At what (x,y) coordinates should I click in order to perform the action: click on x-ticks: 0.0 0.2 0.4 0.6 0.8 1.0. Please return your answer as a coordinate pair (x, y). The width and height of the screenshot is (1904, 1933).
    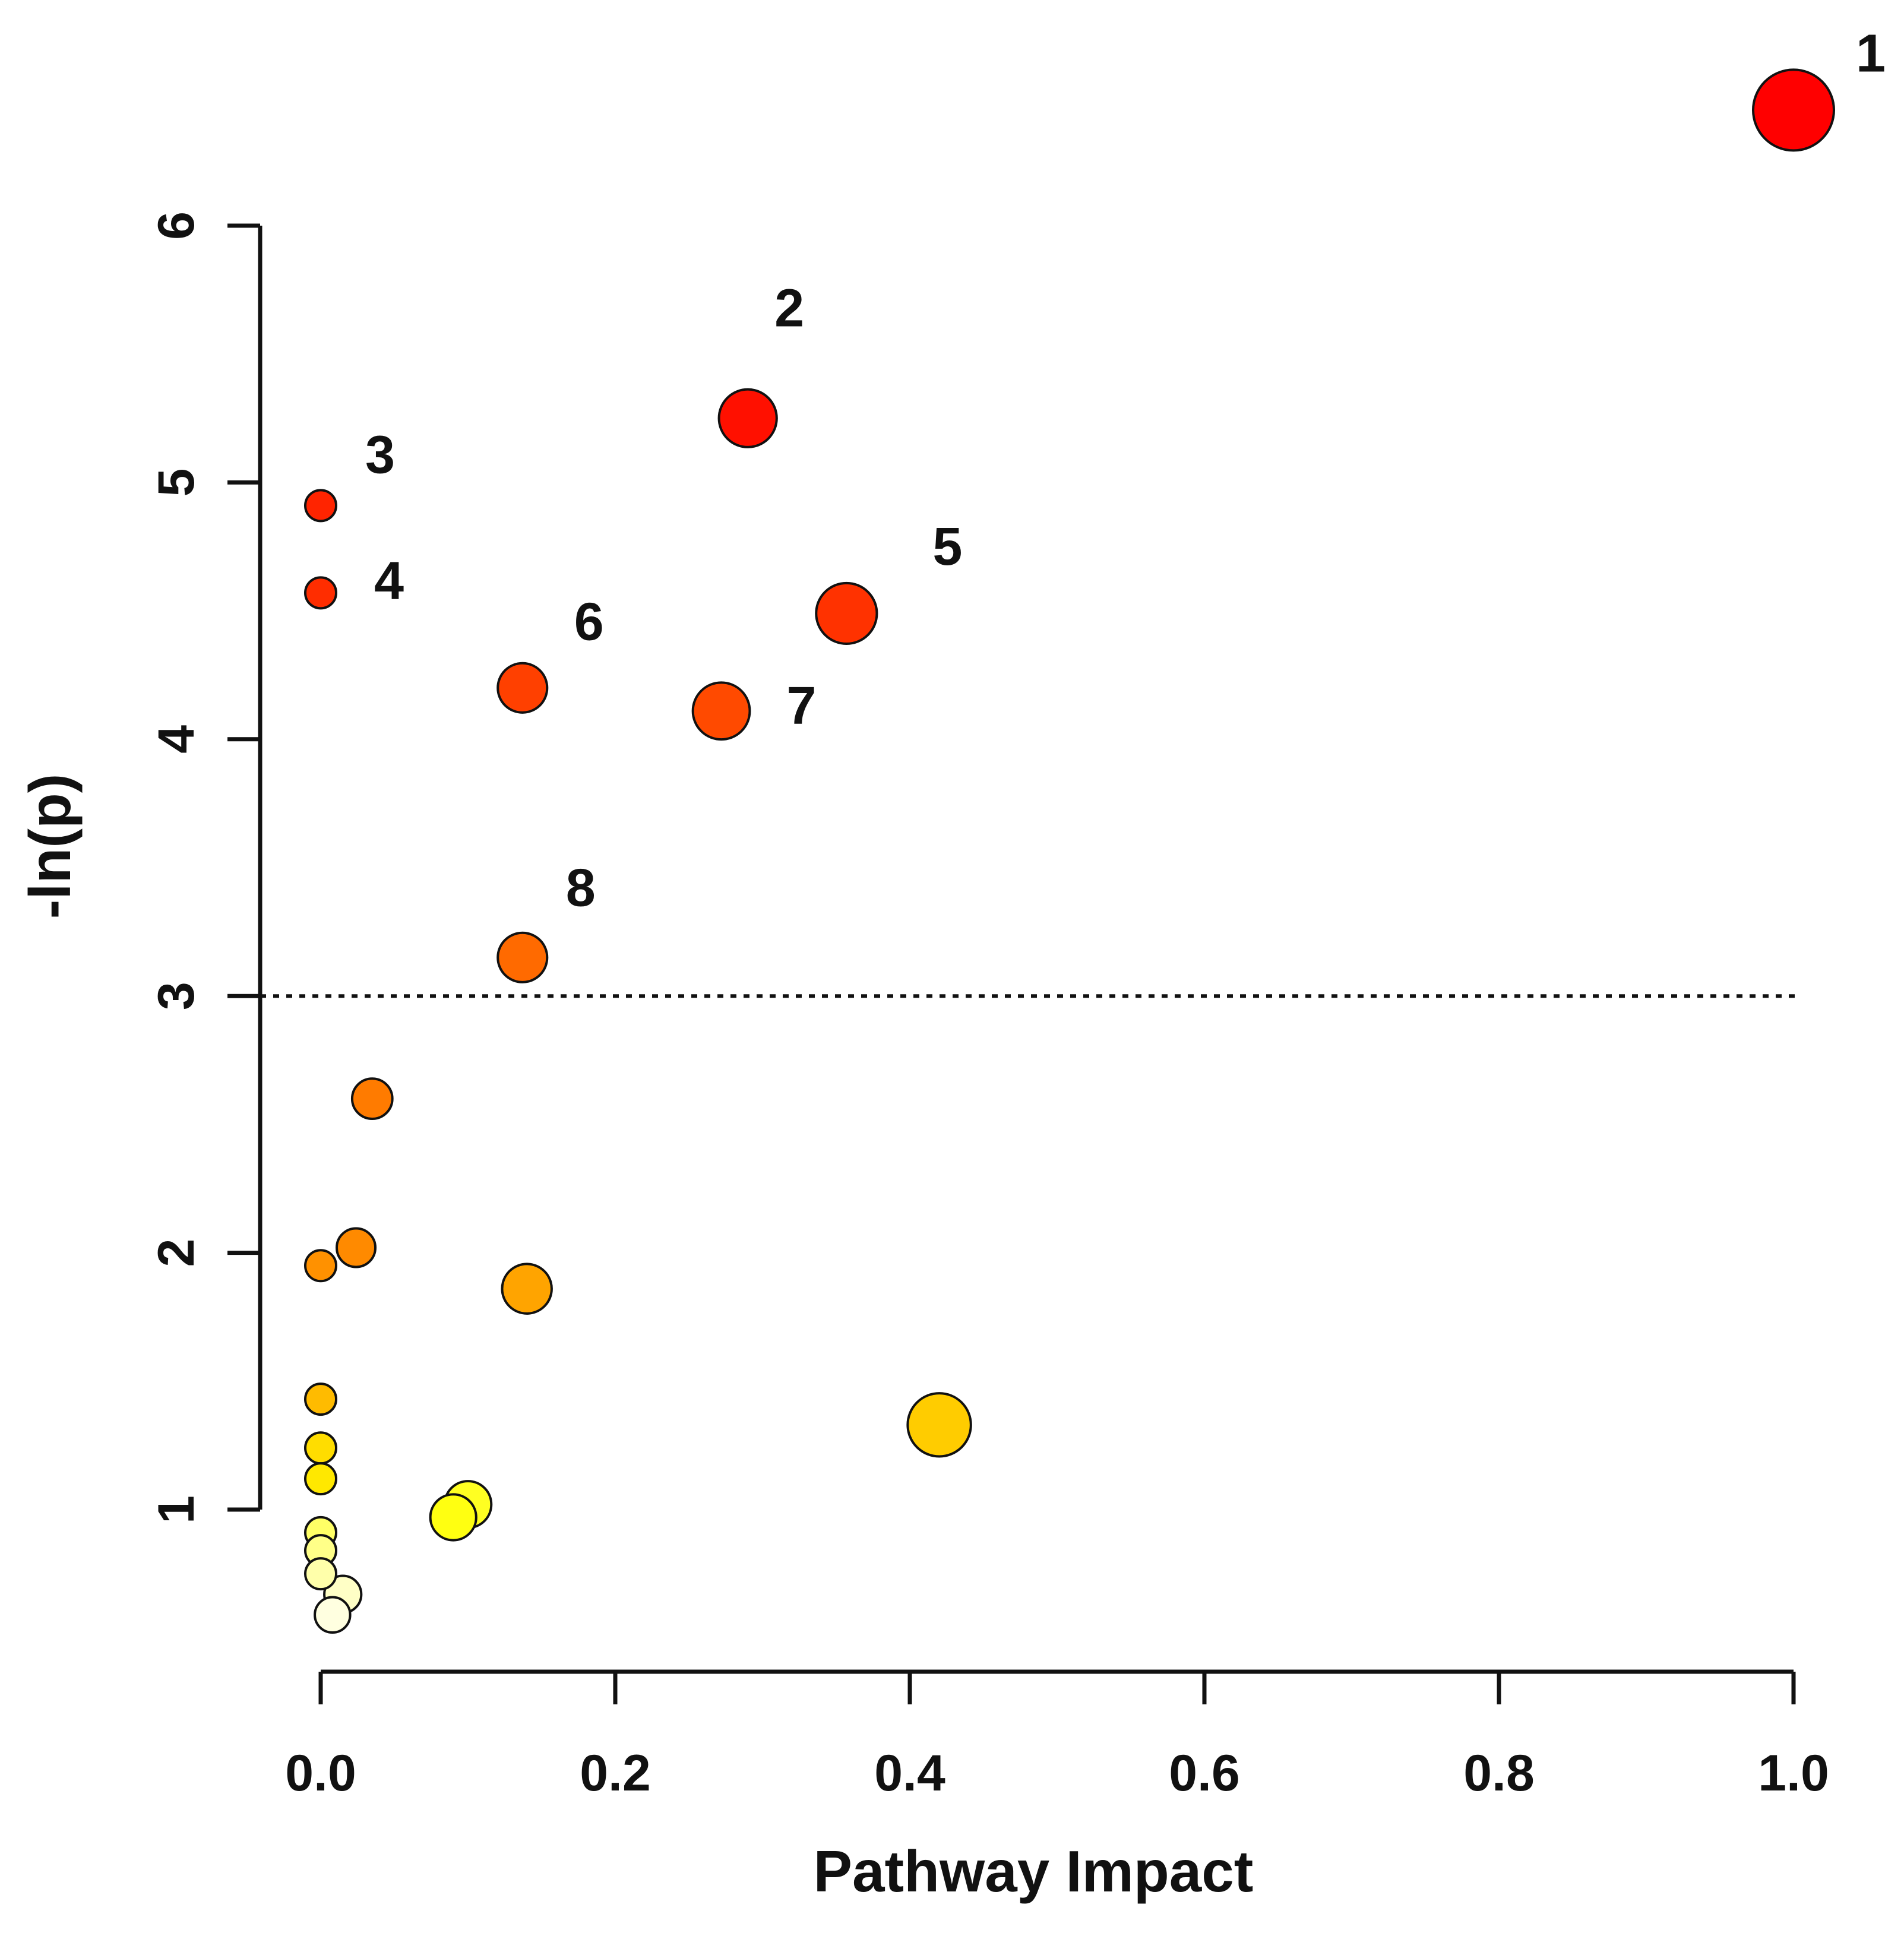
    Looking at the image, I should click on (1057, 1737).